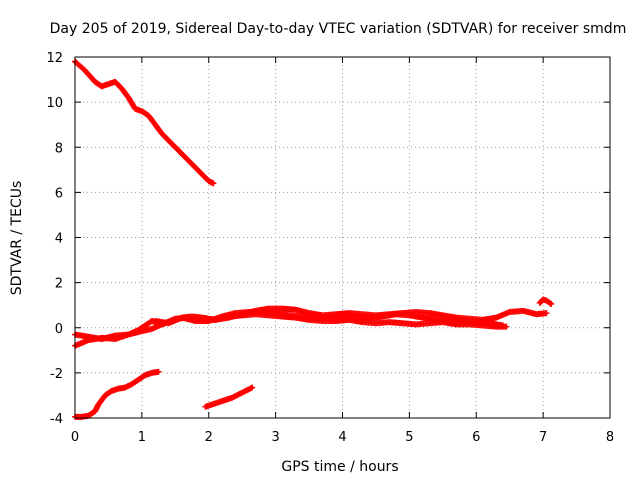 The image size is (640, 480). What do you see at coordinates (59, 148) in the screenshot?
I see `y-tick-label: 8` at bounding box center [59, 148].